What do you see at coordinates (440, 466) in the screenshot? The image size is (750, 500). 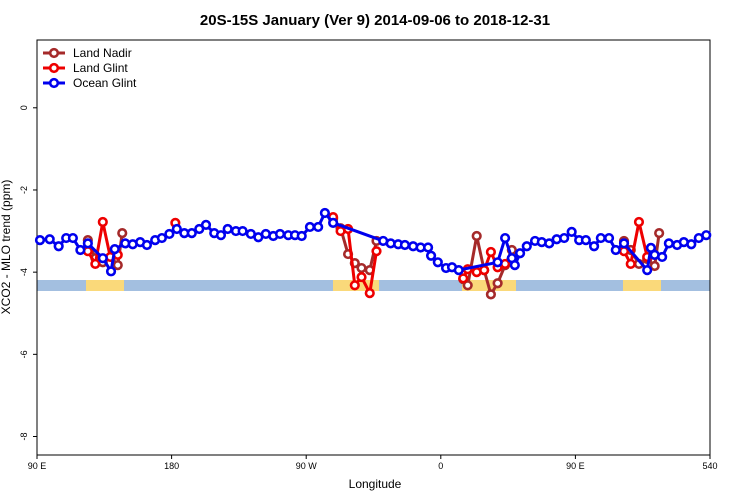 I see `x-tick-label: 0` at bounding box center [440, 466].